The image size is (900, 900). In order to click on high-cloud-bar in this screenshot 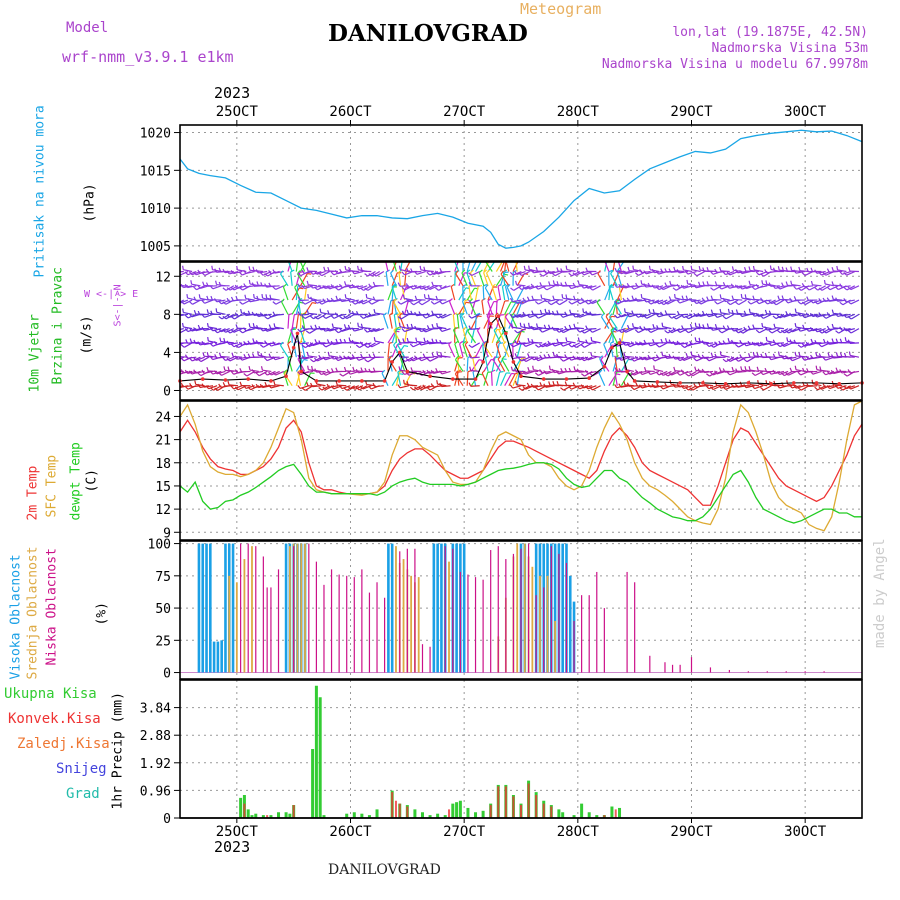, I will do `click(570, 624)`.